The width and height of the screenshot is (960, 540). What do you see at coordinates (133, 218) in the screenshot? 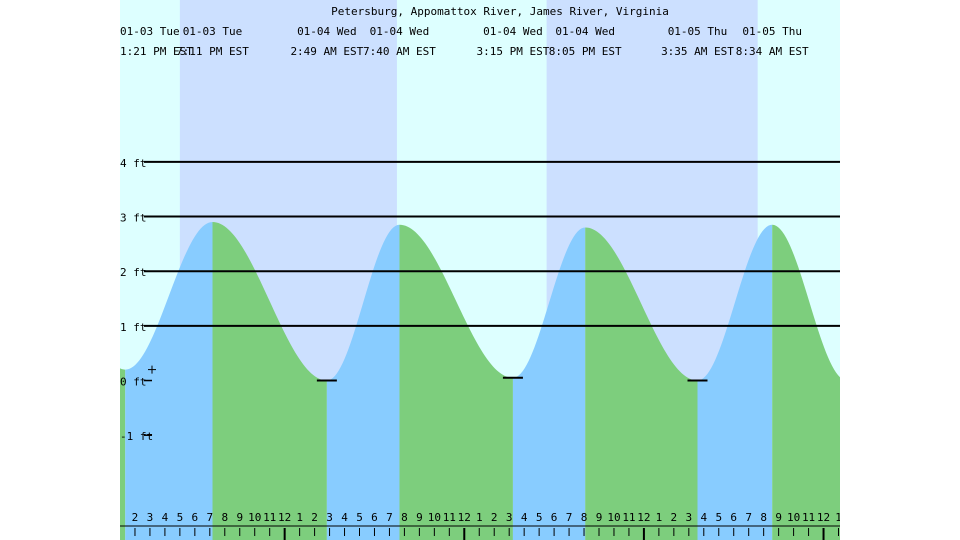
I see `y-tick-label: 3 ft` at bounding box center [133, 218].